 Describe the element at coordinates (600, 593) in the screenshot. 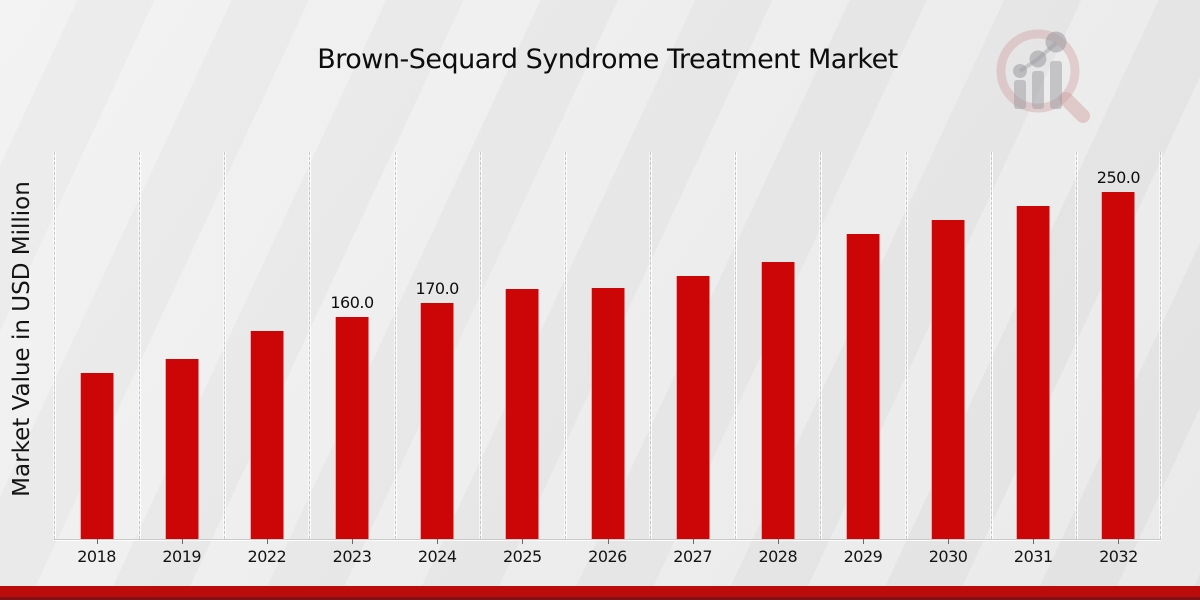

I see `footer-band` at that location.